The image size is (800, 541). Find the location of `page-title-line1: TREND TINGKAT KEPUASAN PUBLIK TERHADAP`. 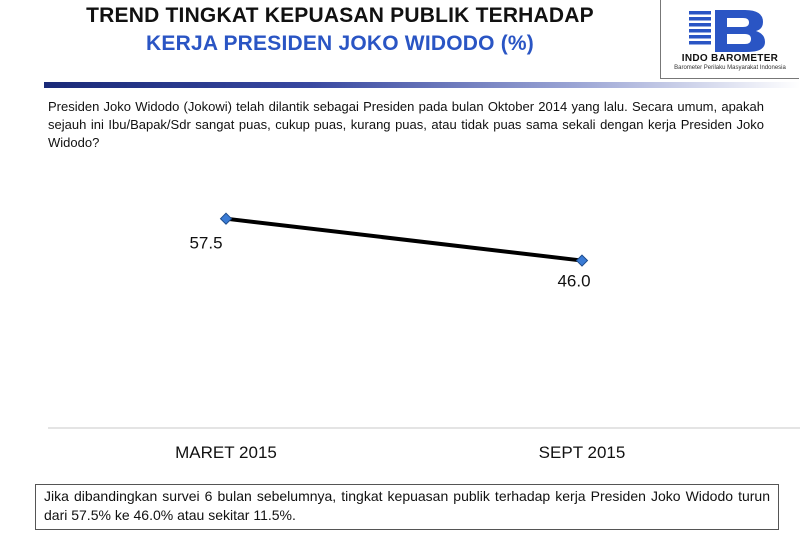

page-title-line1: TREND TINGKAT KEPUASAN PUBLIK TERHADAP is located at coordinates (340, 15).